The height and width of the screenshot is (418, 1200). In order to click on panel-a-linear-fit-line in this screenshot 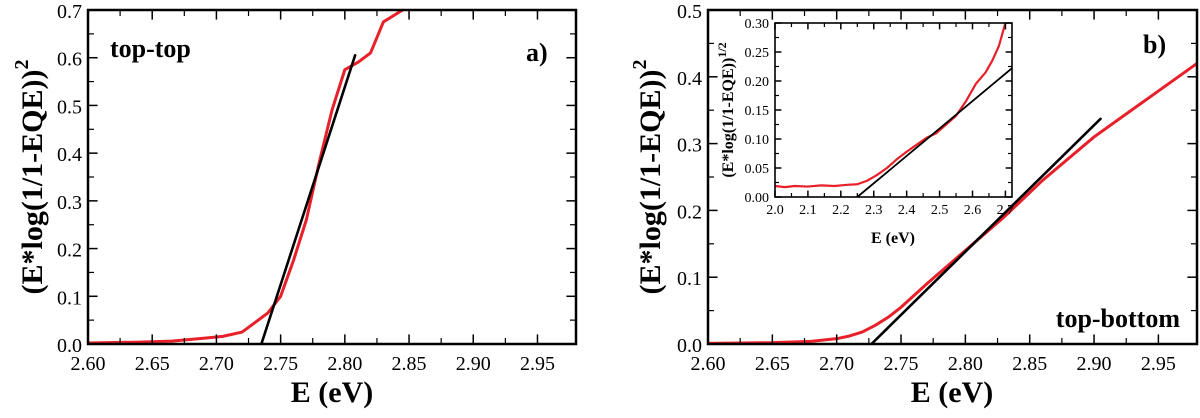, I will do `click(308, 199)`.